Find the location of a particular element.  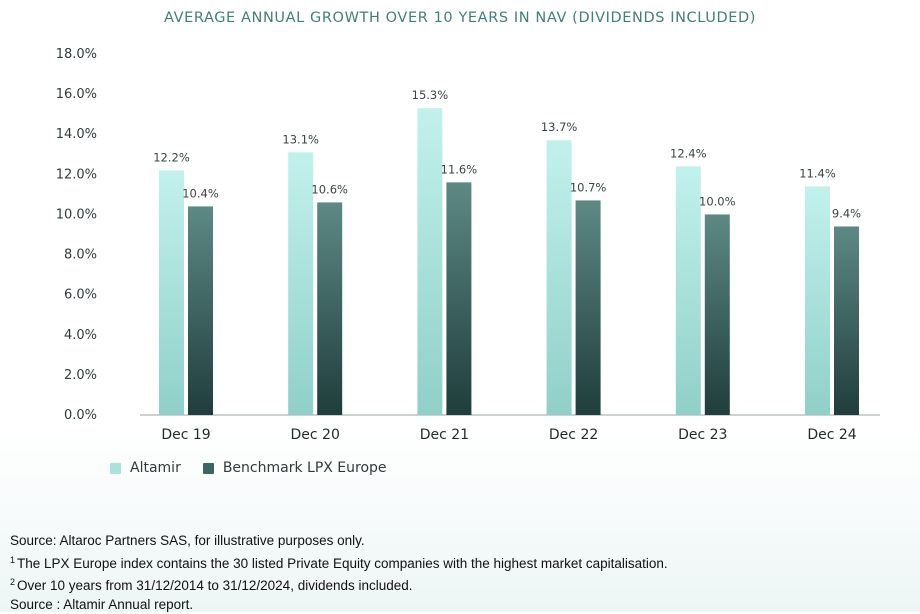

x-axis: Dec 19 Dec 20 Dec 21 Dec 22 Dec 23 Dec 24 is located at coordinates (508, 435).